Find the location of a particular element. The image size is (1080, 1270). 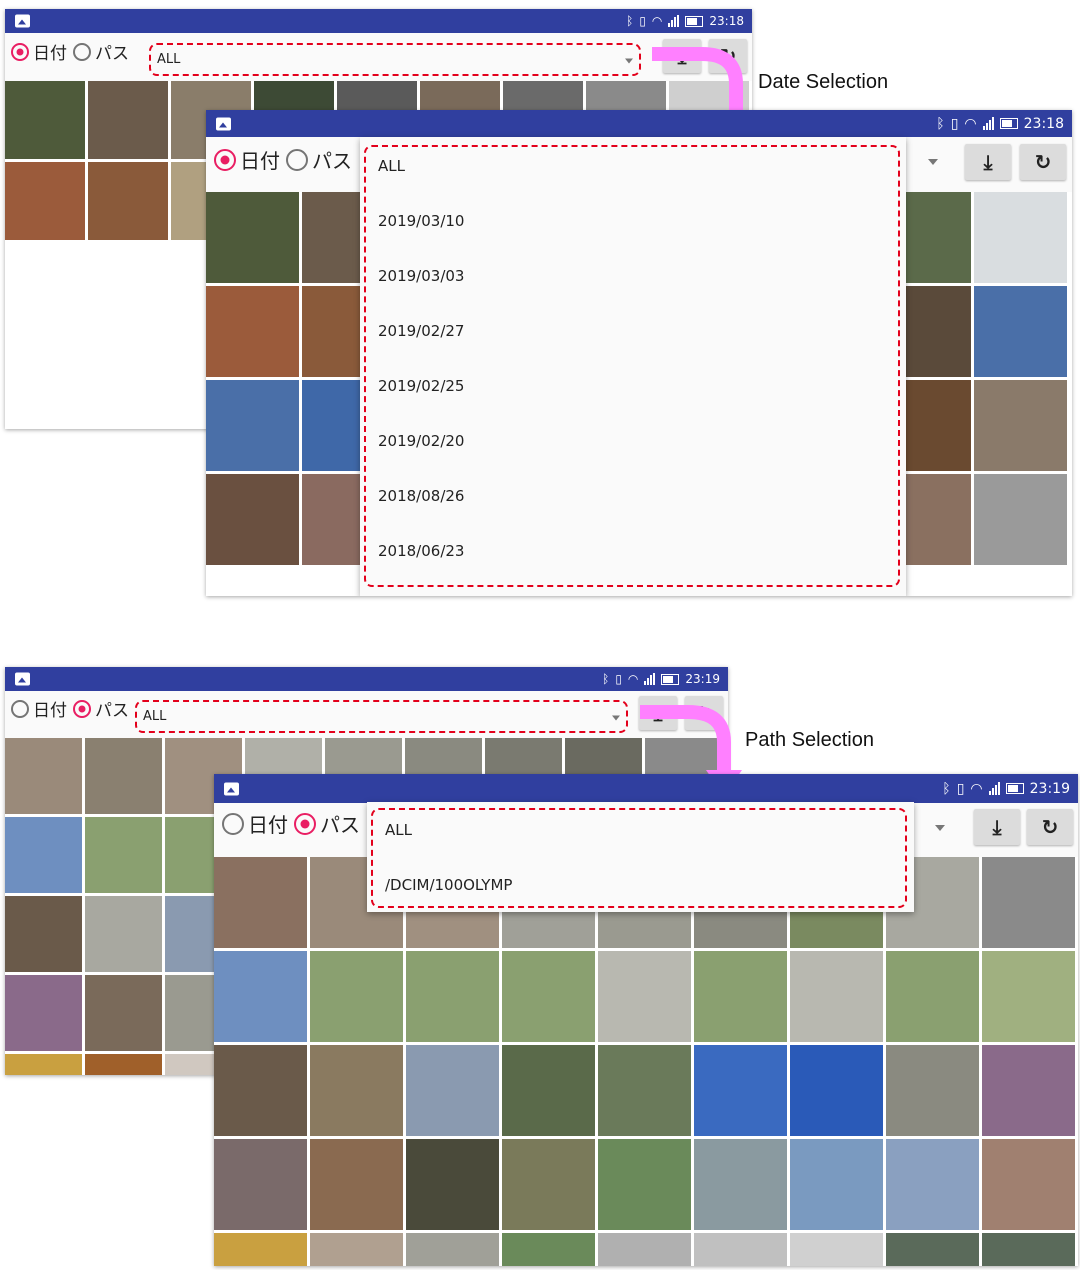

dropdown-item: 2019/02/27 is located at coordinates (421, 331).